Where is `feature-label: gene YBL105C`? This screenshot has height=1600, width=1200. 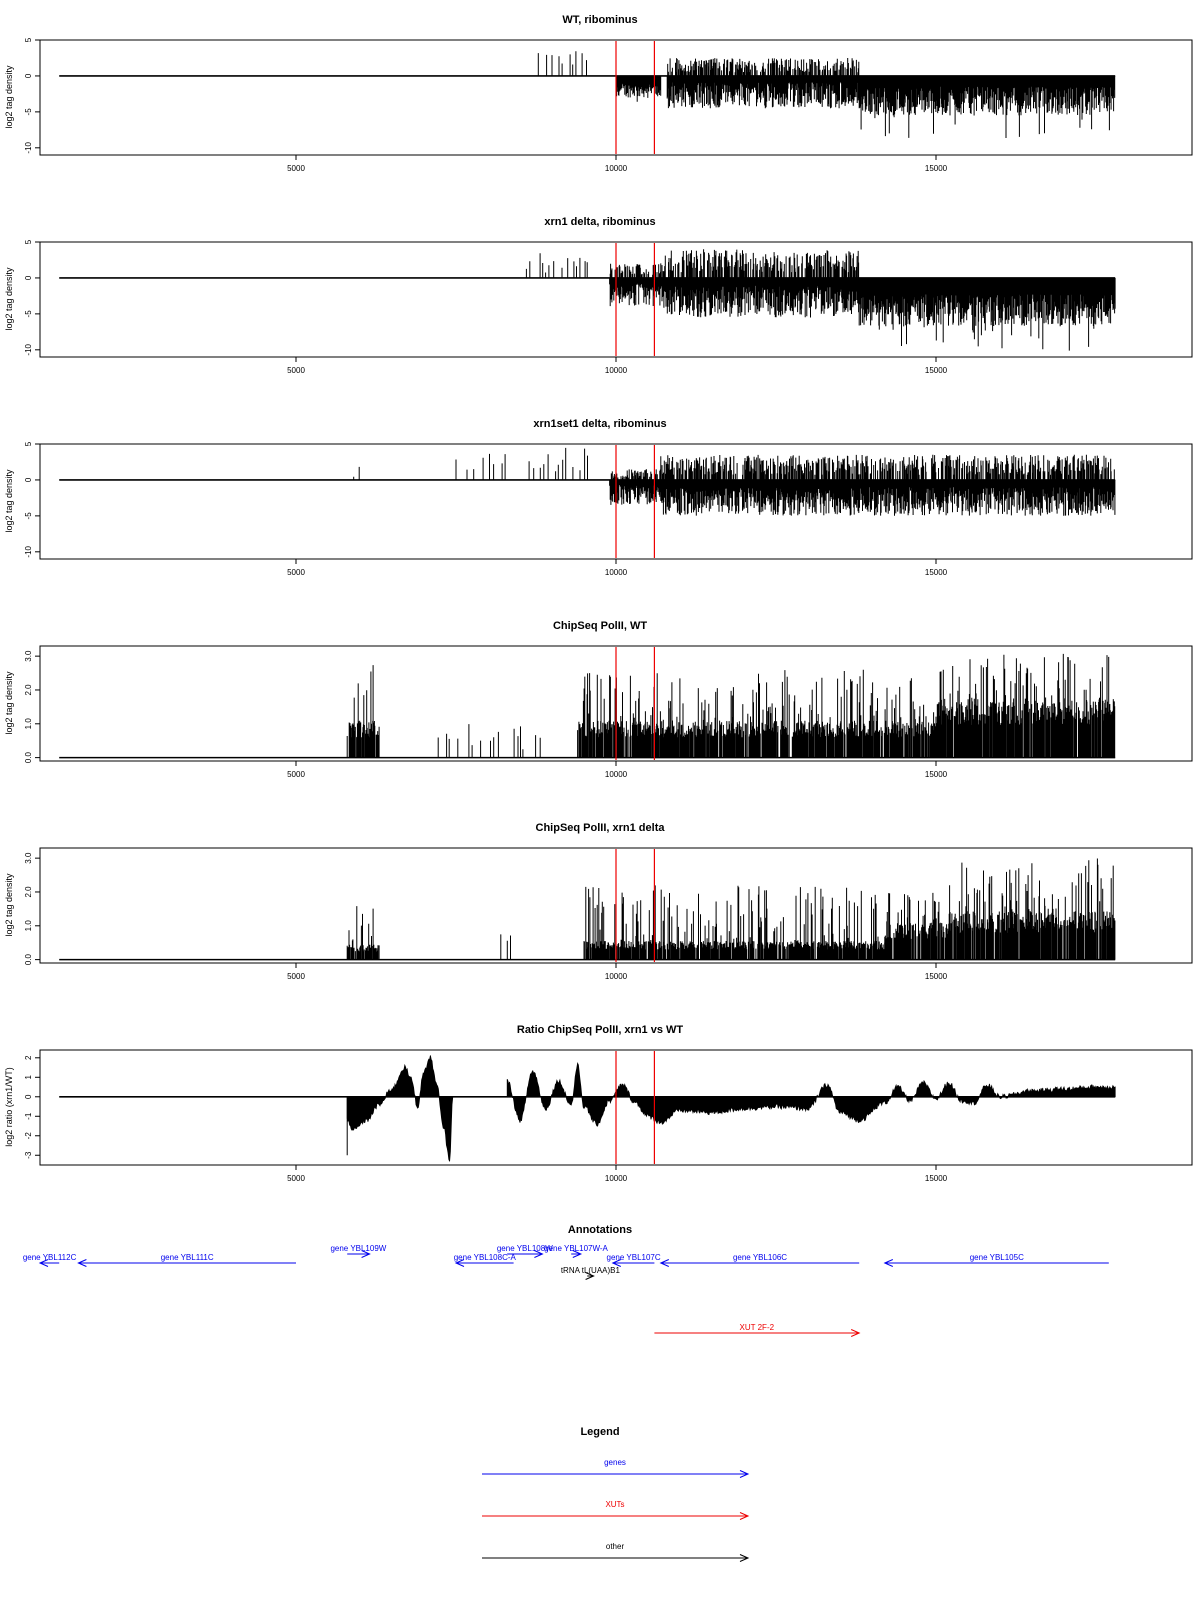
feature-label: gene YBL105C is located at coordinates (997, 1257).